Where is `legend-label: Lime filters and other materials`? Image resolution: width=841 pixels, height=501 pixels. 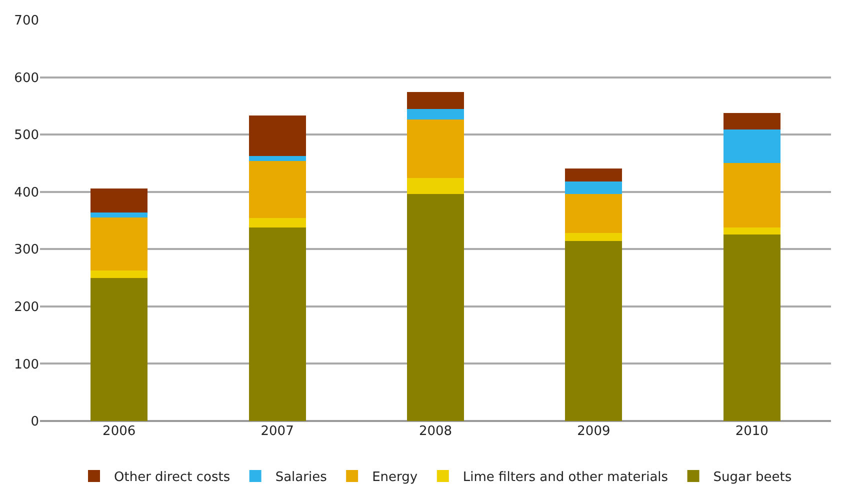 legend-label: Lime filters and other materials is located at coordinates (565, 478).